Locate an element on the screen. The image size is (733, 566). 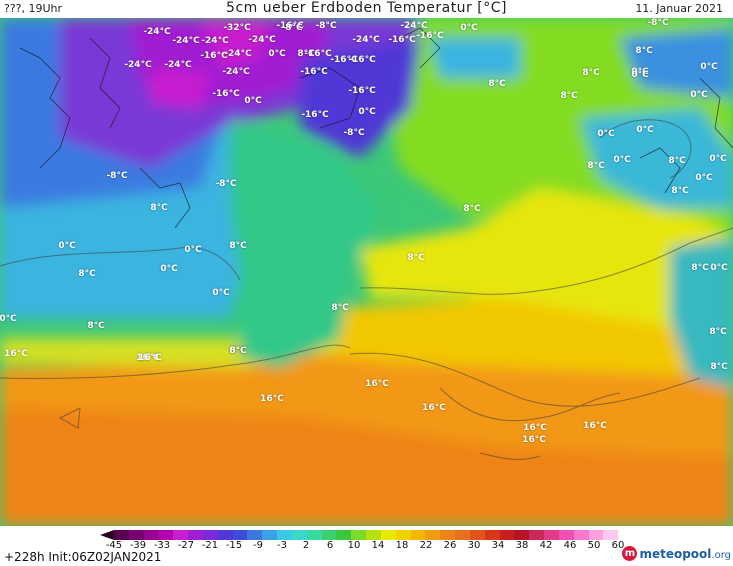
map-title: 5cm ueber Erdboden Temperatur [°C] is located at coordinates (366, 8).